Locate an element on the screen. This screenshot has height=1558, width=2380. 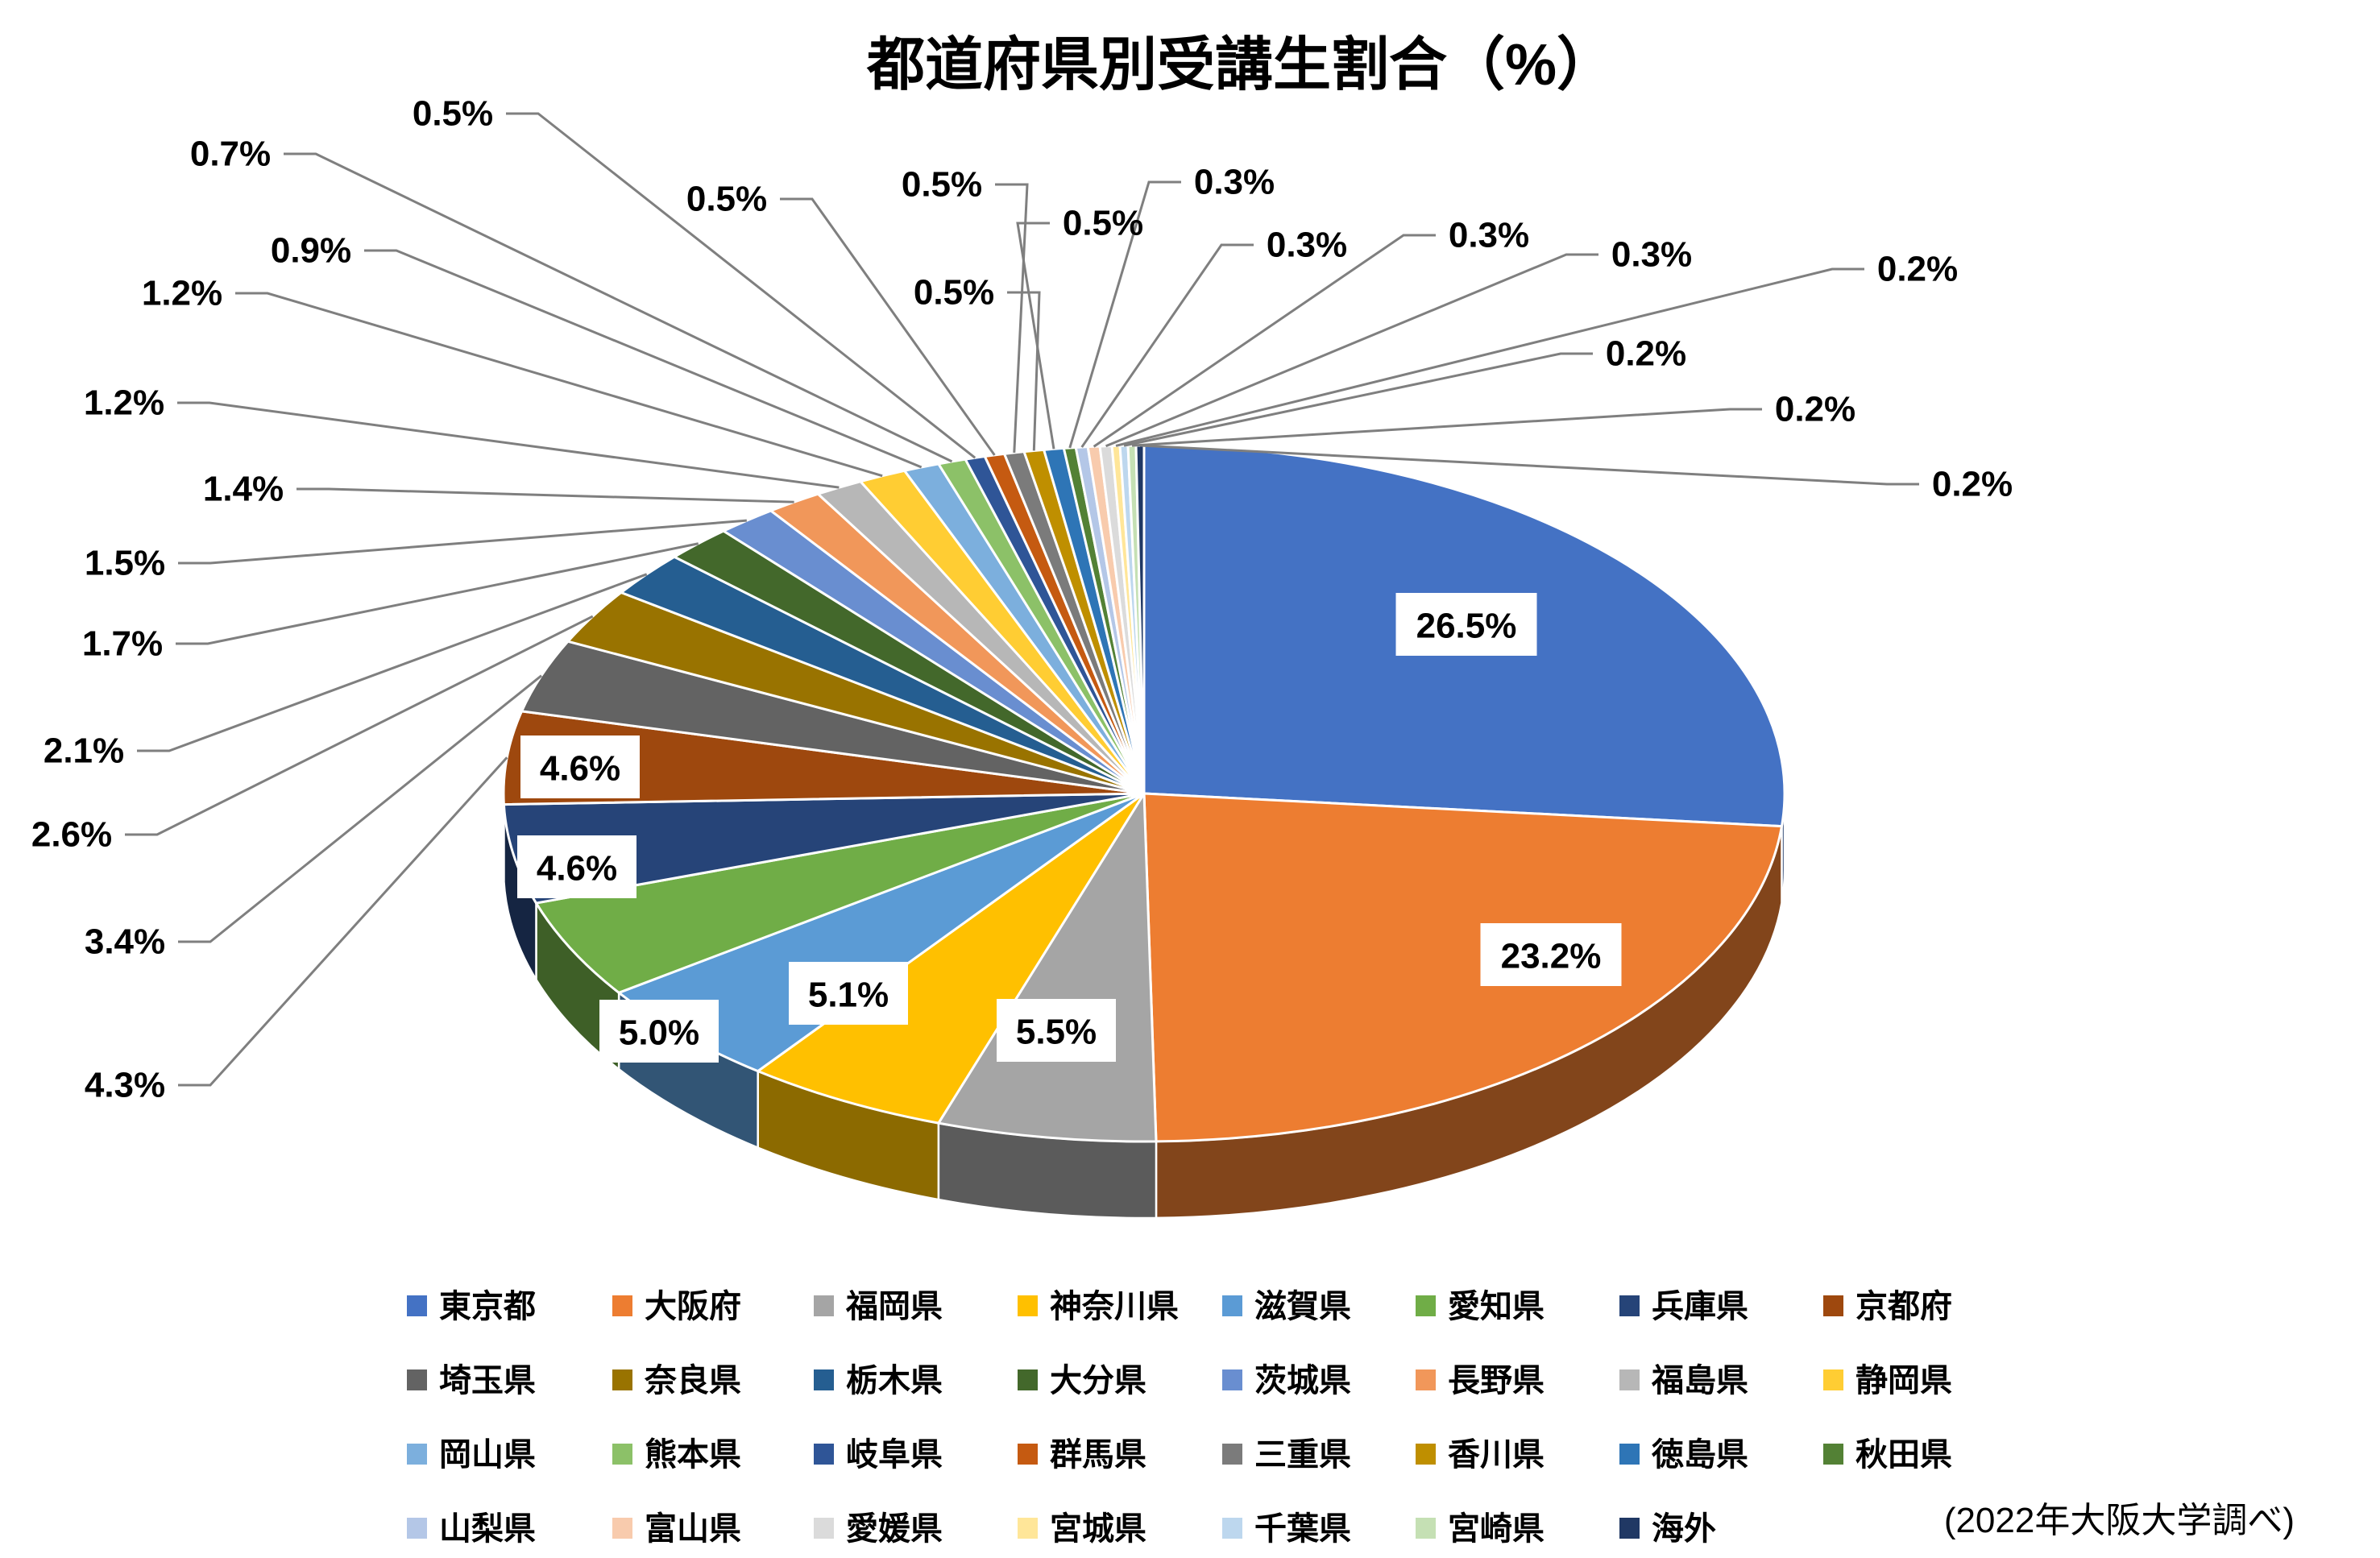
legend-item-宮城県: 宮城県 is located at coordinates (1082, 1529).